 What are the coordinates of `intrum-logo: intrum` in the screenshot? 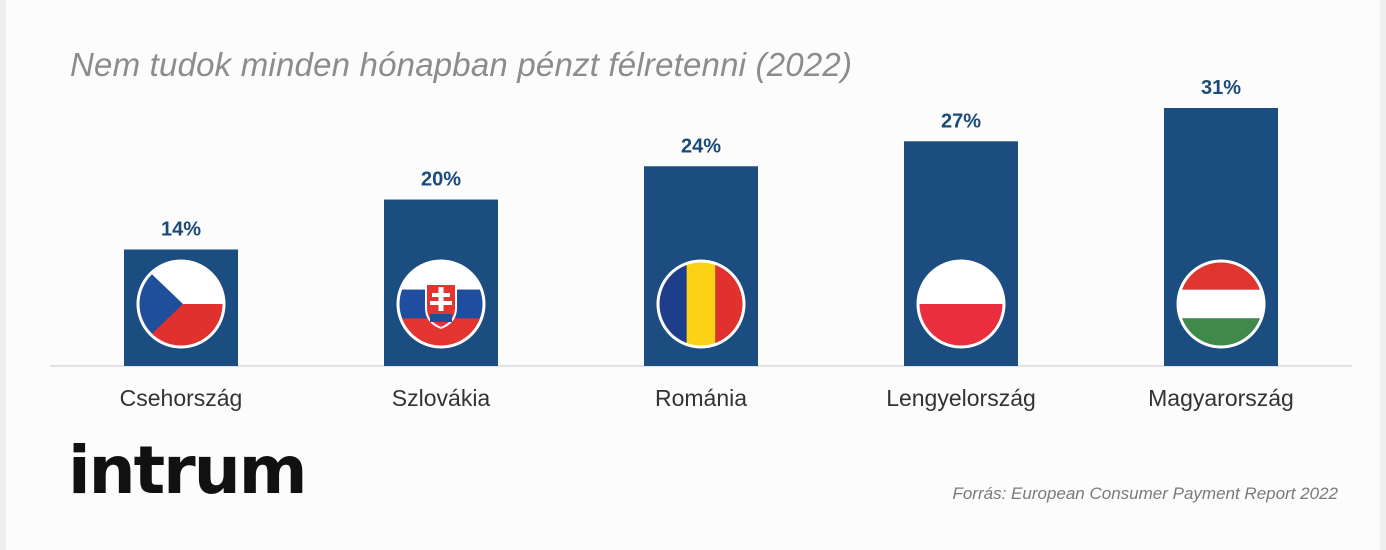 It's located at (187, 470).